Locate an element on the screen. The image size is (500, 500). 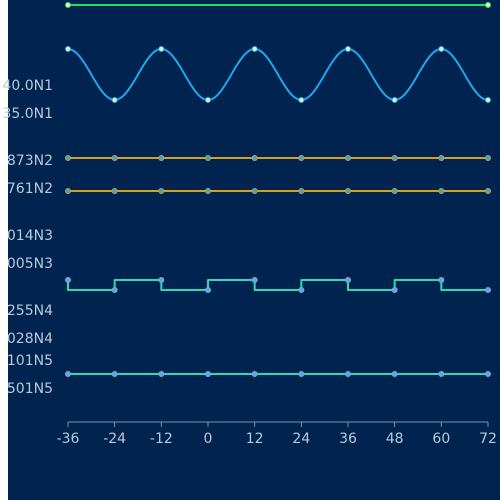
y-tick-label: 873N2 is located at coordinates (30, 161).